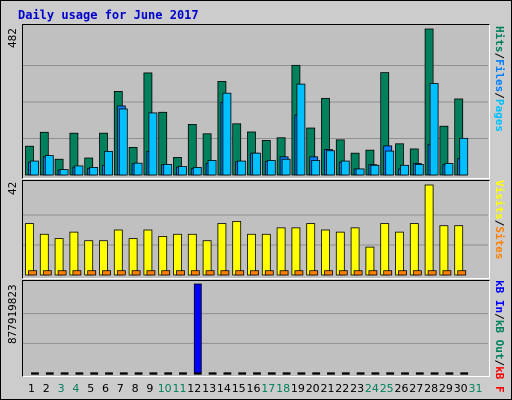  What do you see at coordinates (342, 388) in the screenshot?
I see `day-label-22: 22` at bounding box center [342, 388].